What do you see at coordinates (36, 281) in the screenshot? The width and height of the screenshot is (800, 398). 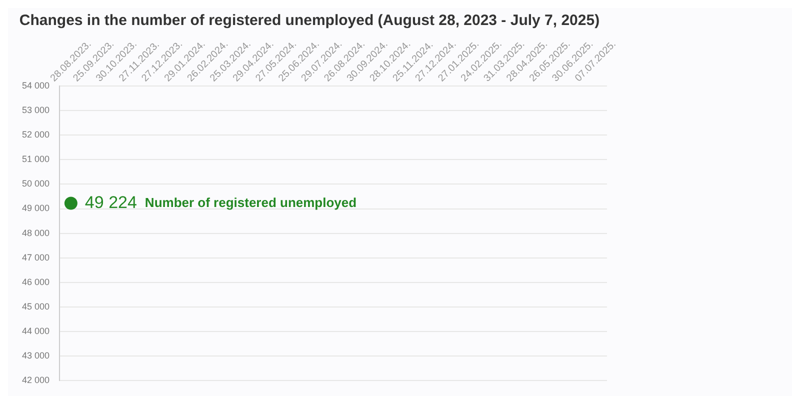 I see `y-tick-label: 46 000` at bounding box center [36, 281].